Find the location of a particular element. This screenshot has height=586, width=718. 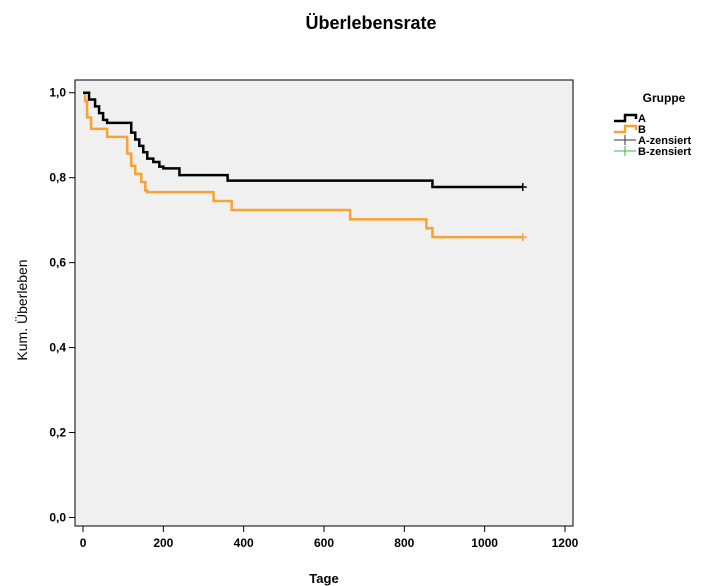

x-tick-label: 1200 is located at coordinates (565, 543).